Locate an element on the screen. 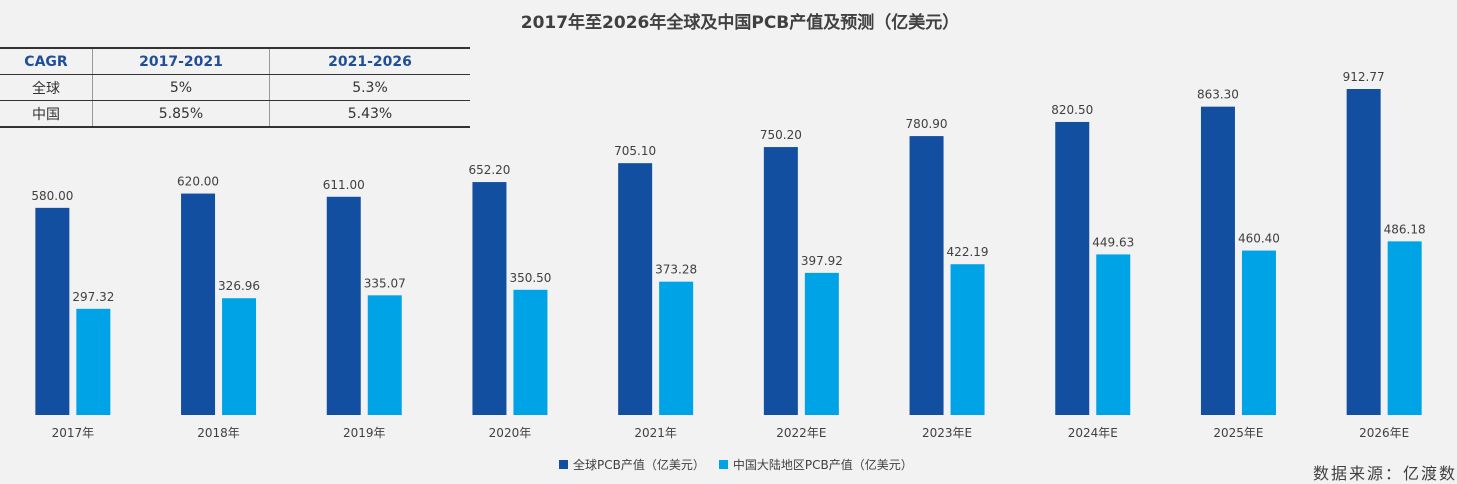  data-label: 373.28 is located at coordinates (676, 270).